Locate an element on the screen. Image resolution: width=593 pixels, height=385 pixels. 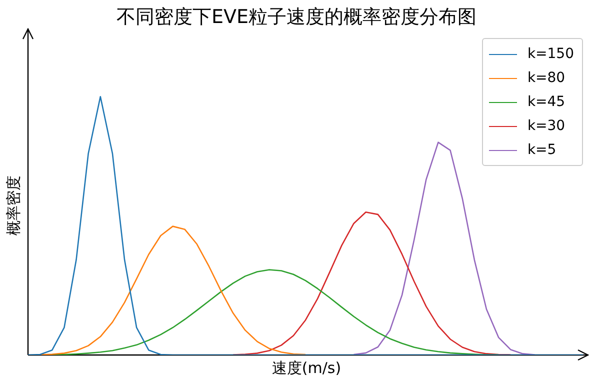
y-axis-title: 概率密度 is located at coordinates (14, 206).